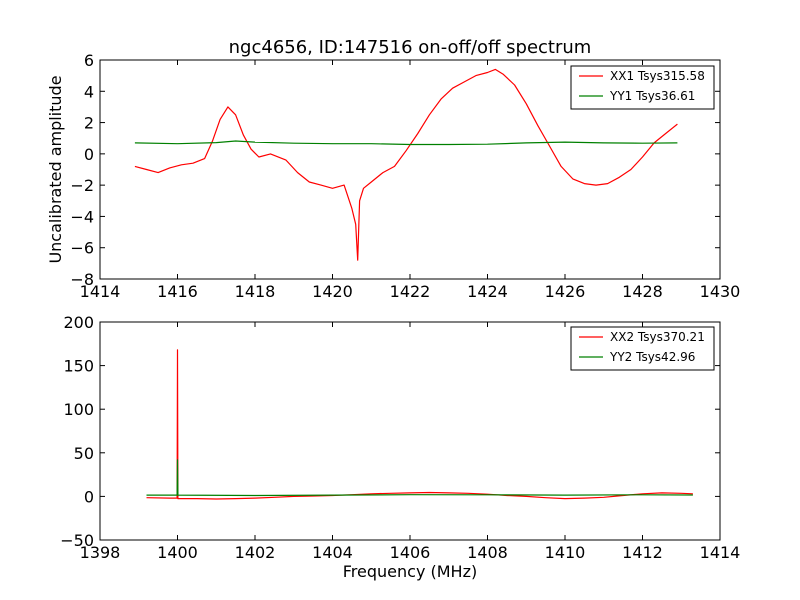 This screenshot has height=600, width=800. I want to click on legend-label: XX1 Tsys315.58, so click(657, 76).